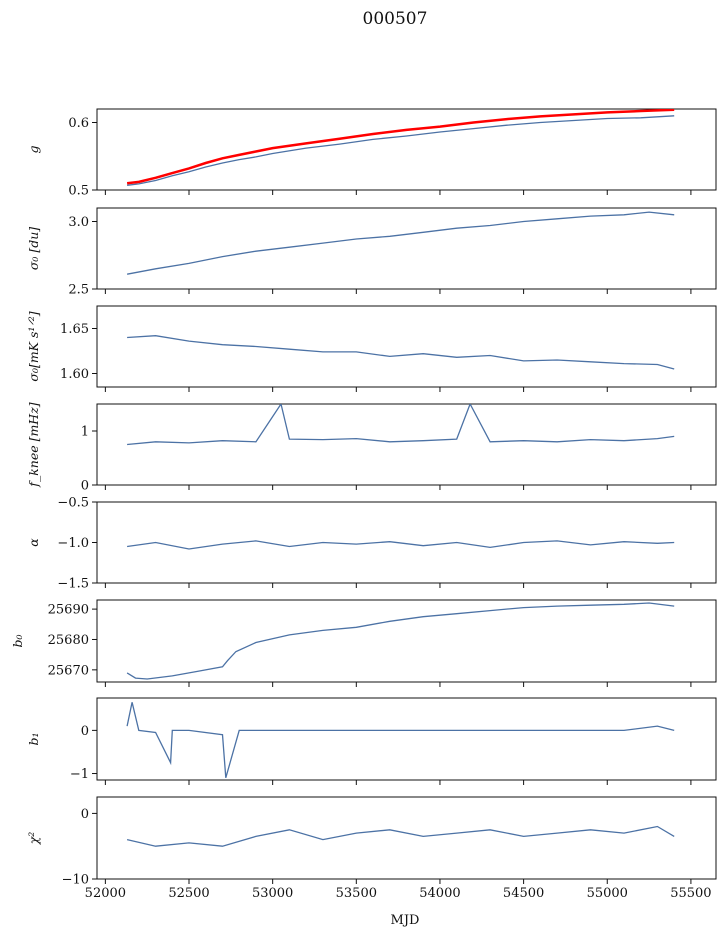 The image size is (725, 936). Describe the element at coordinates (68, 640) in the screenshot. I see `y-tick-label: 25680` at that location.